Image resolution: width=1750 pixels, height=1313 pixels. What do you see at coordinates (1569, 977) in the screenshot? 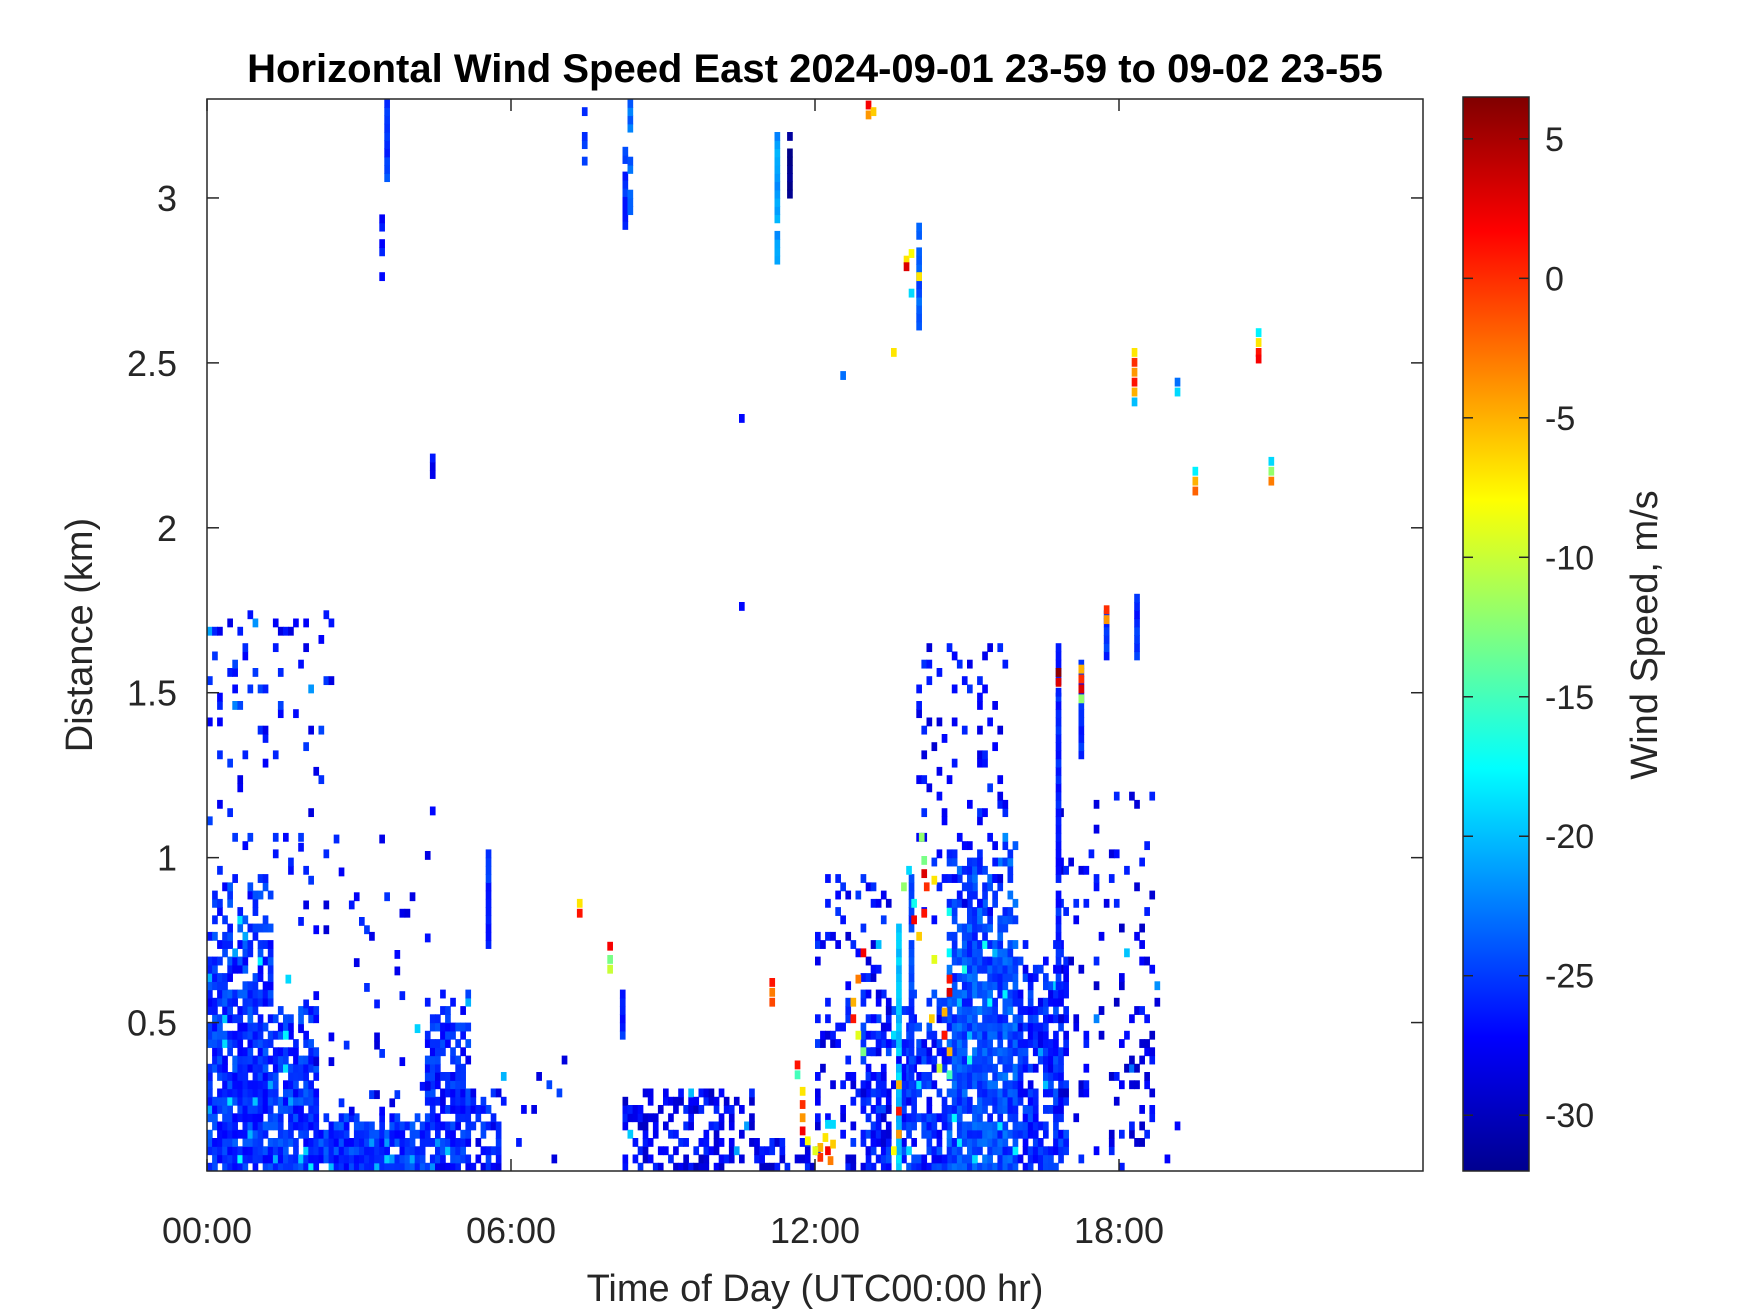
I see `colorbar-tick-label: -25` at bounding box center [1569, 977].